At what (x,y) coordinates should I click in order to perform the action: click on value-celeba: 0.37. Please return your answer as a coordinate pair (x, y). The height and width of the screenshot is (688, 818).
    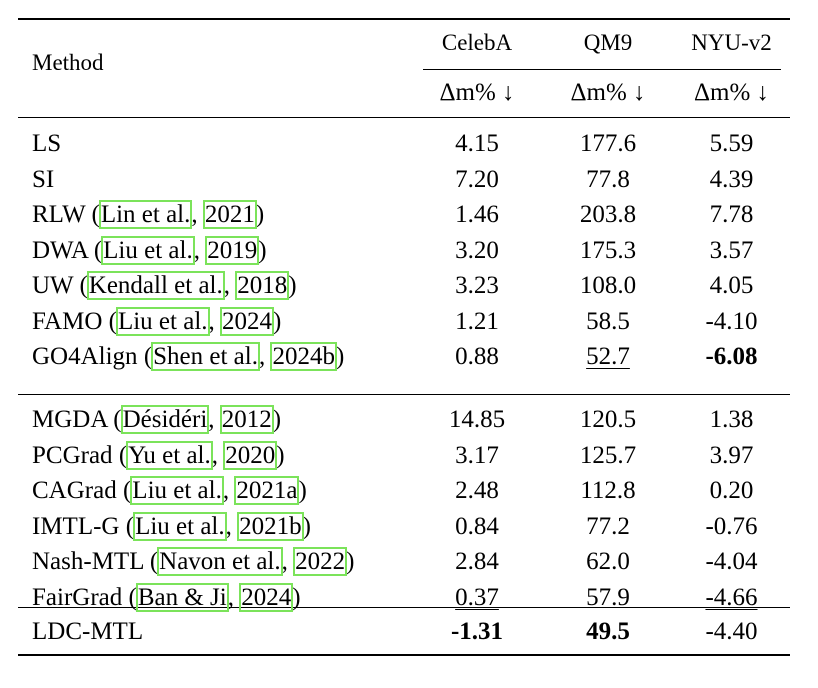
    Looking at the image, I should click on (477, 597).